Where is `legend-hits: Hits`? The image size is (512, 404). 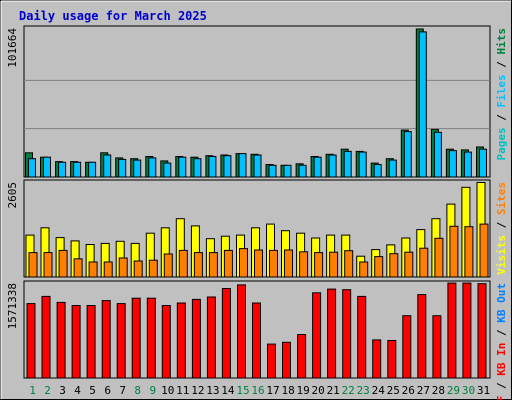 legend-hits: Hits is located at coordinates (501, 41).